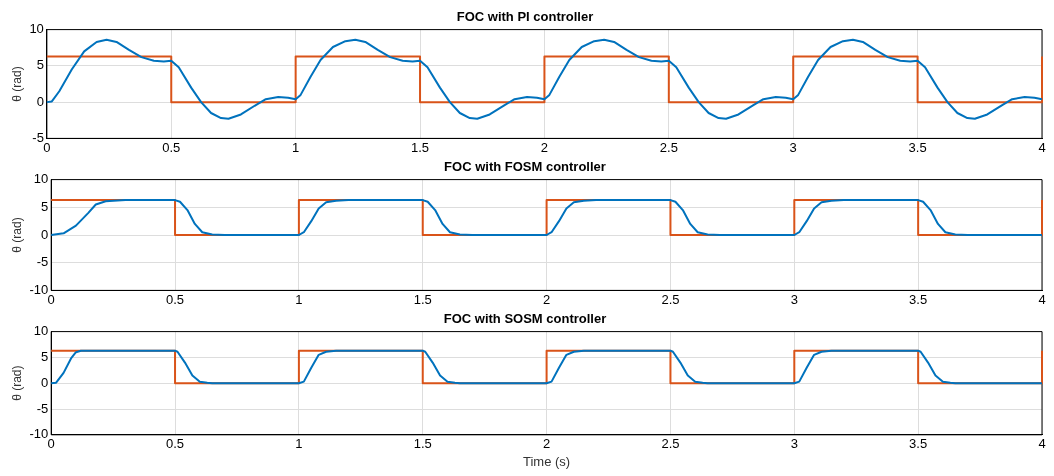 The height and width of the screenshot is (476, 1054). I want to click on chart-title: FOC with PI controller, so click(525, 17).